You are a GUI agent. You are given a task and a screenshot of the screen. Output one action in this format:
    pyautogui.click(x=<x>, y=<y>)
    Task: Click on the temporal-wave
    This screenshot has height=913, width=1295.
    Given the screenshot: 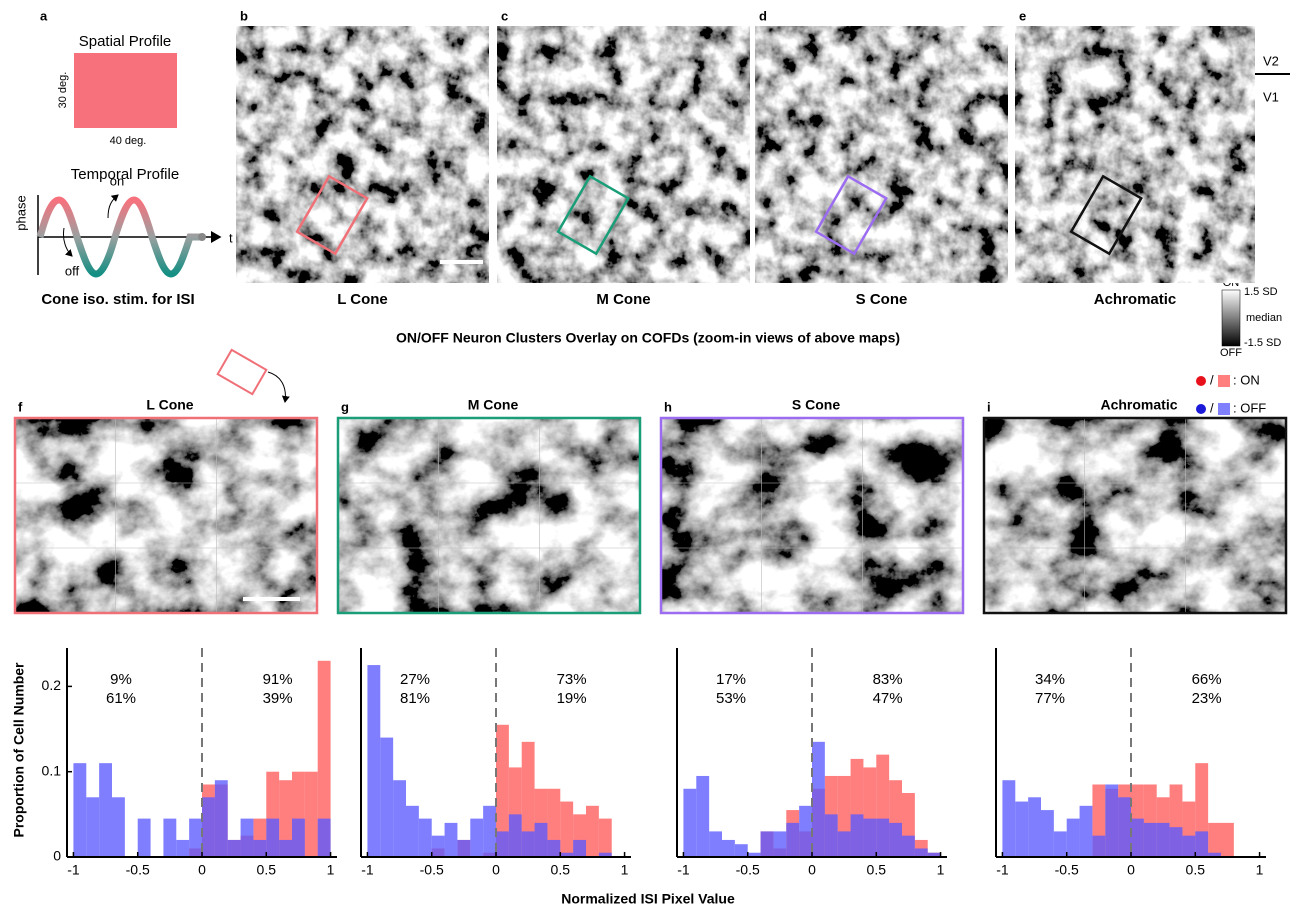 What is the action you would take?
    pyautogui.click(x=118, y=237)
    